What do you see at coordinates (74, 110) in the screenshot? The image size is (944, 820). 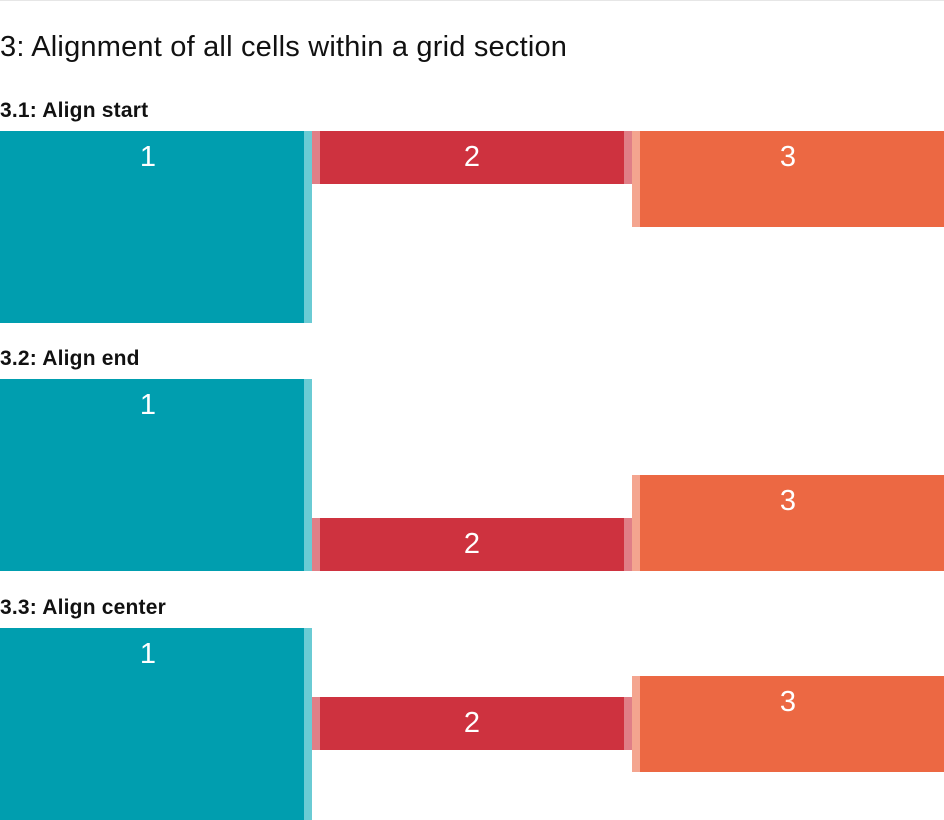 I see `section-title-align-start: 3.1: Align start` at bounding box center [74, 110].